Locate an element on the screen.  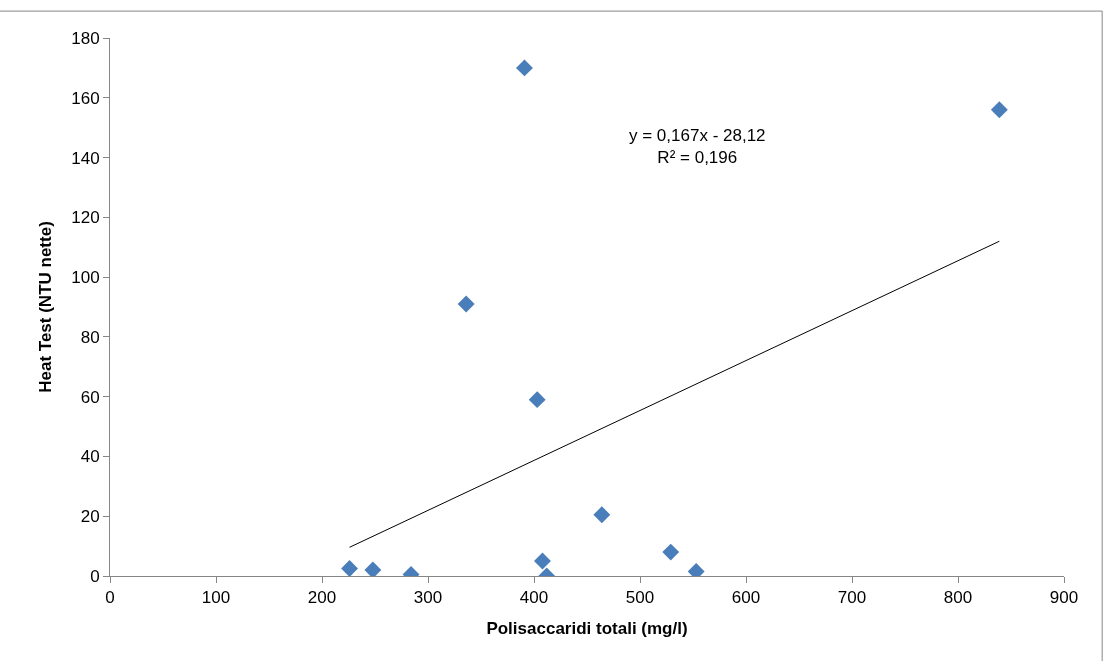
y-tick-label: 100 is located at coordinates (85, 278).